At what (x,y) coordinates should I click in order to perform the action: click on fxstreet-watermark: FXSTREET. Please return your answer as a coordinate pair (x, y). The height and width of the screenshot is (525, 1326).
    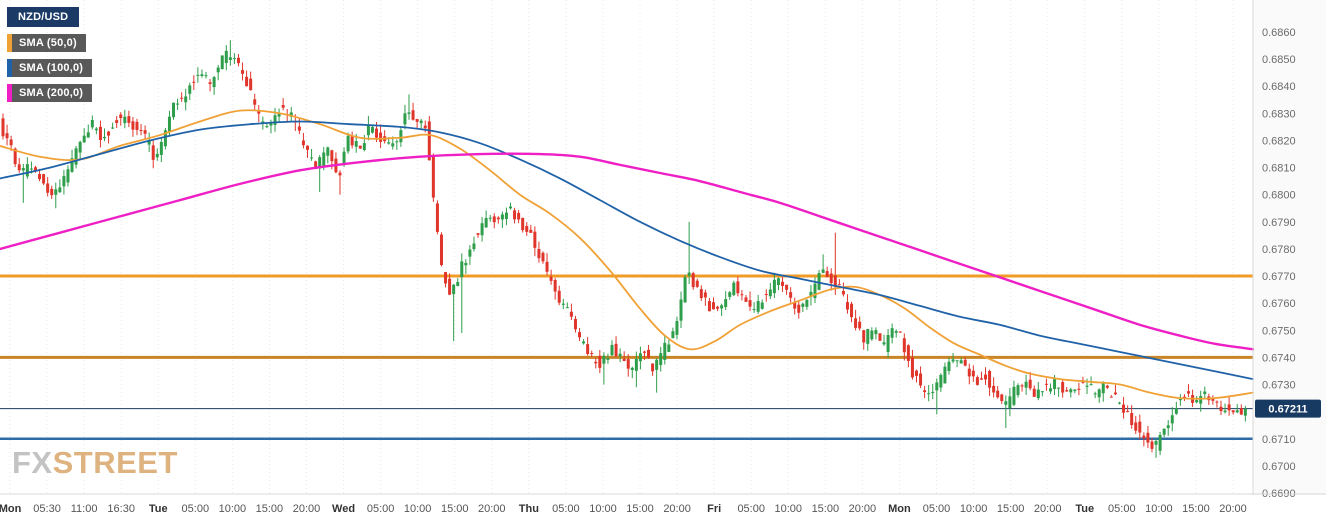
    Looking at the image, I should click on (95, 463).